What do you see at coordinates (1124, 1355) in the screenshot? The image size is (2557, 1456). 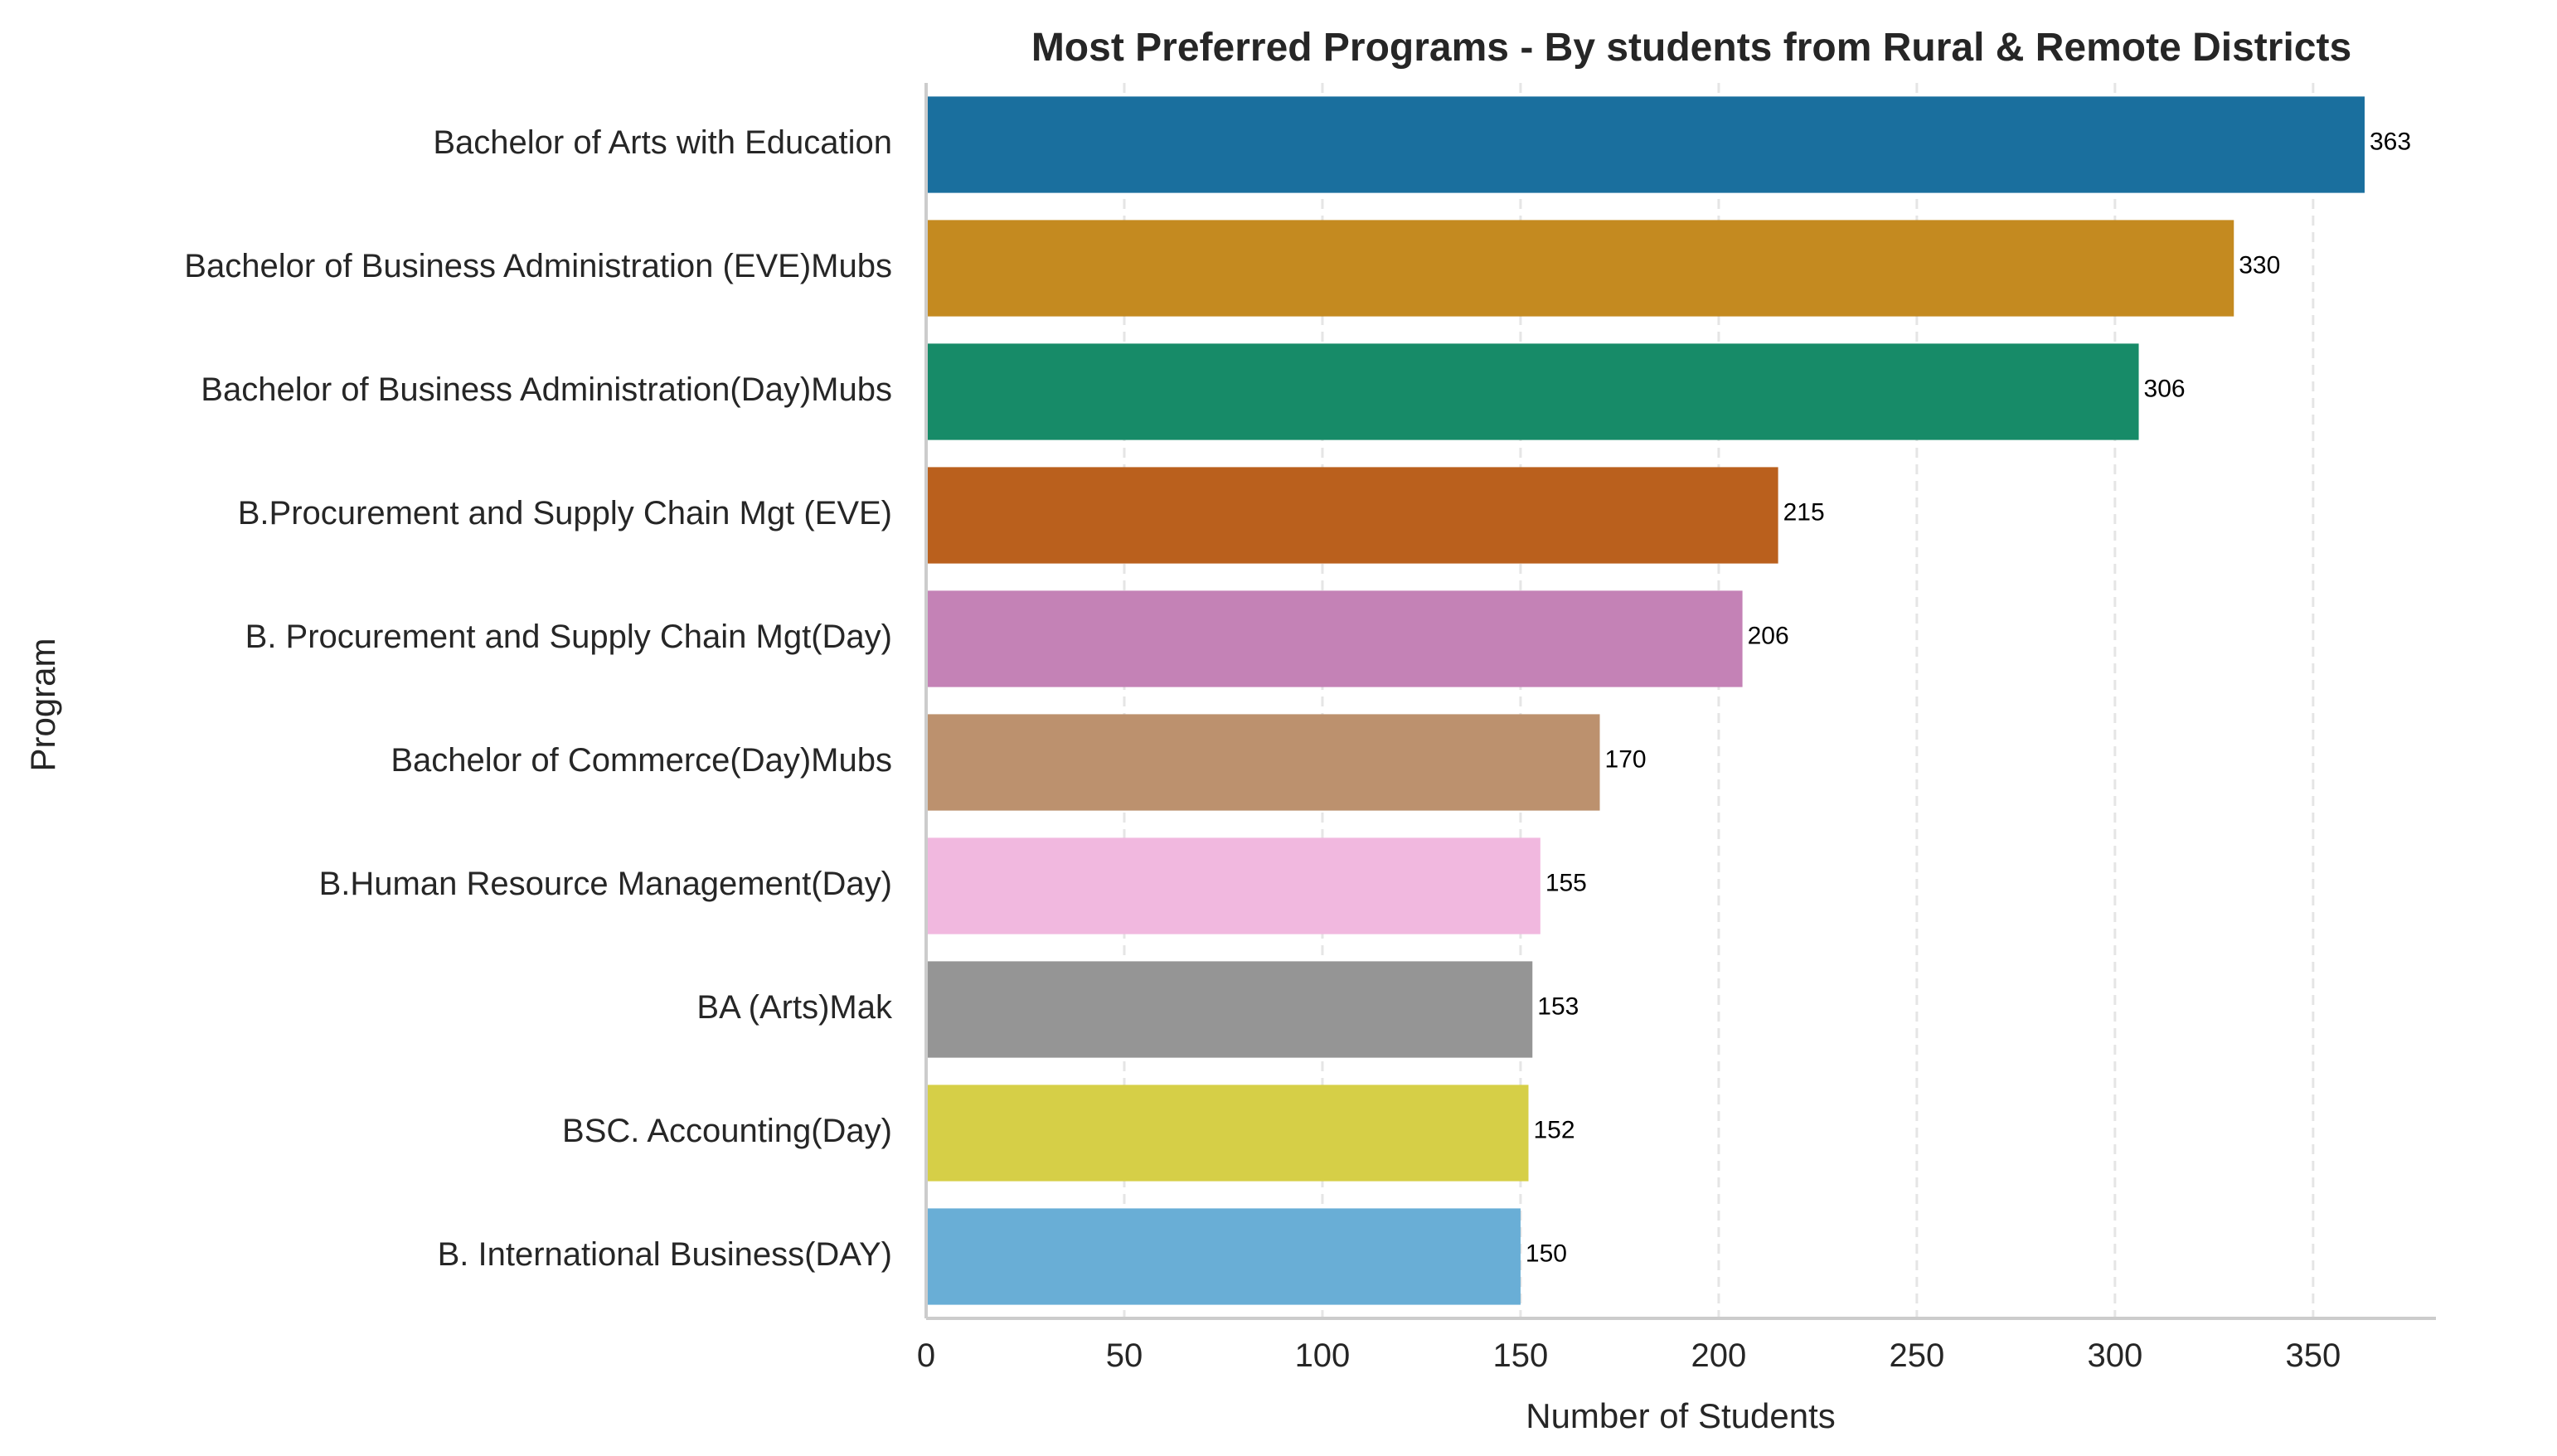 I see `x-tick-label: 50` at bounding box center [1124, 1355].